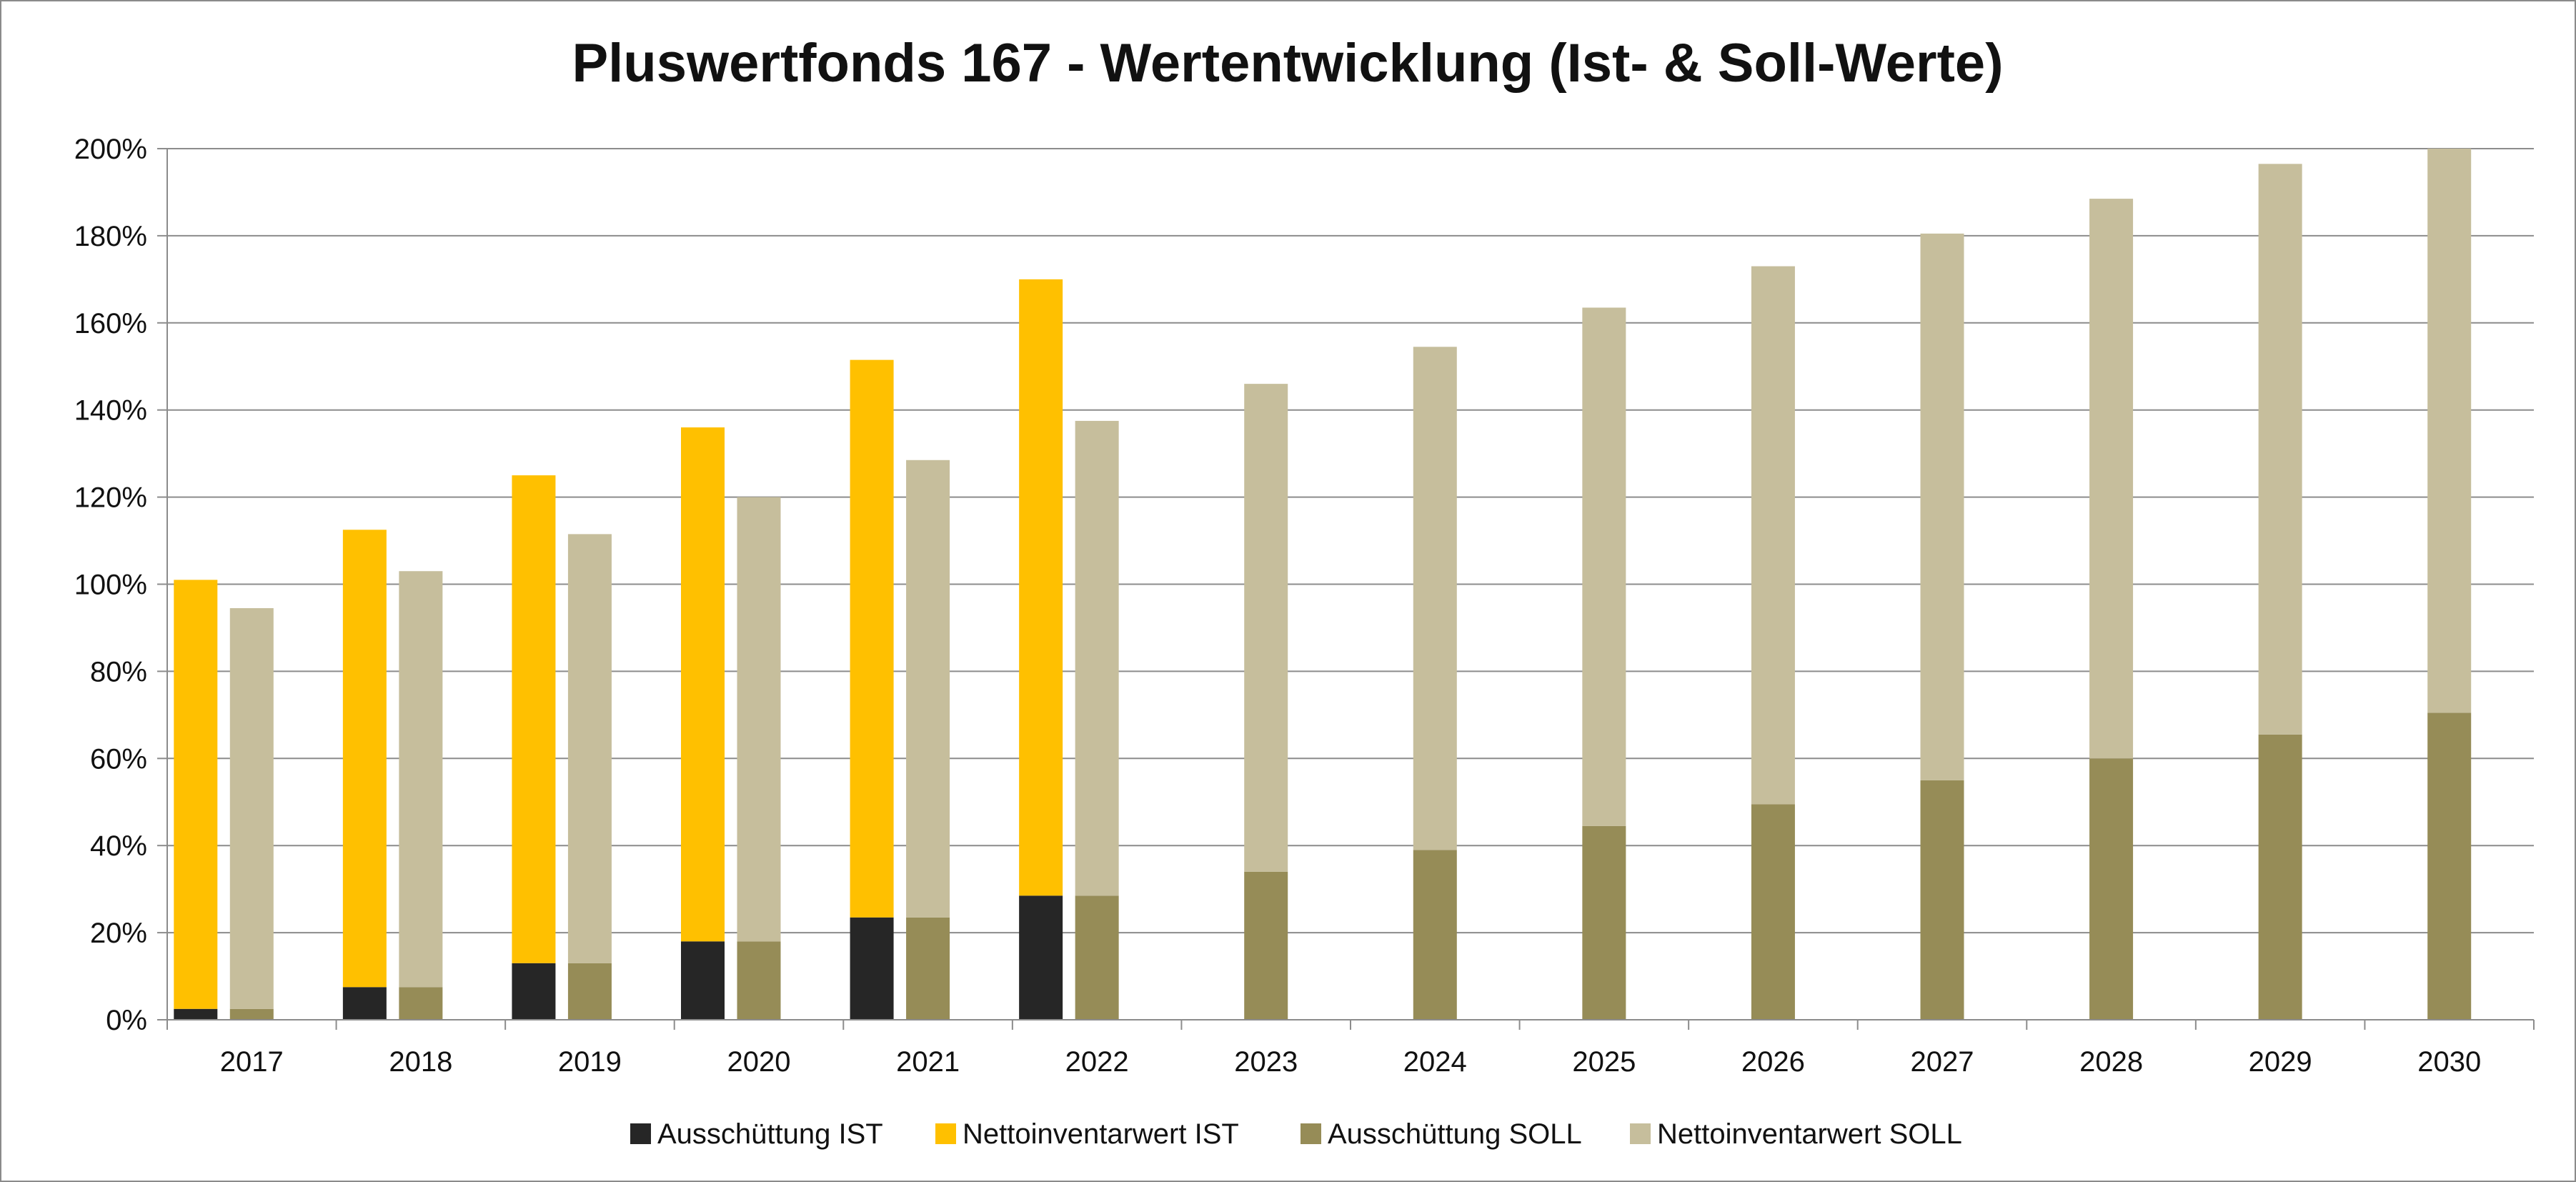 This screenshot has width=2576, height=1182. I want to click on x-tick-label: 2028, so click(2111, 1062).